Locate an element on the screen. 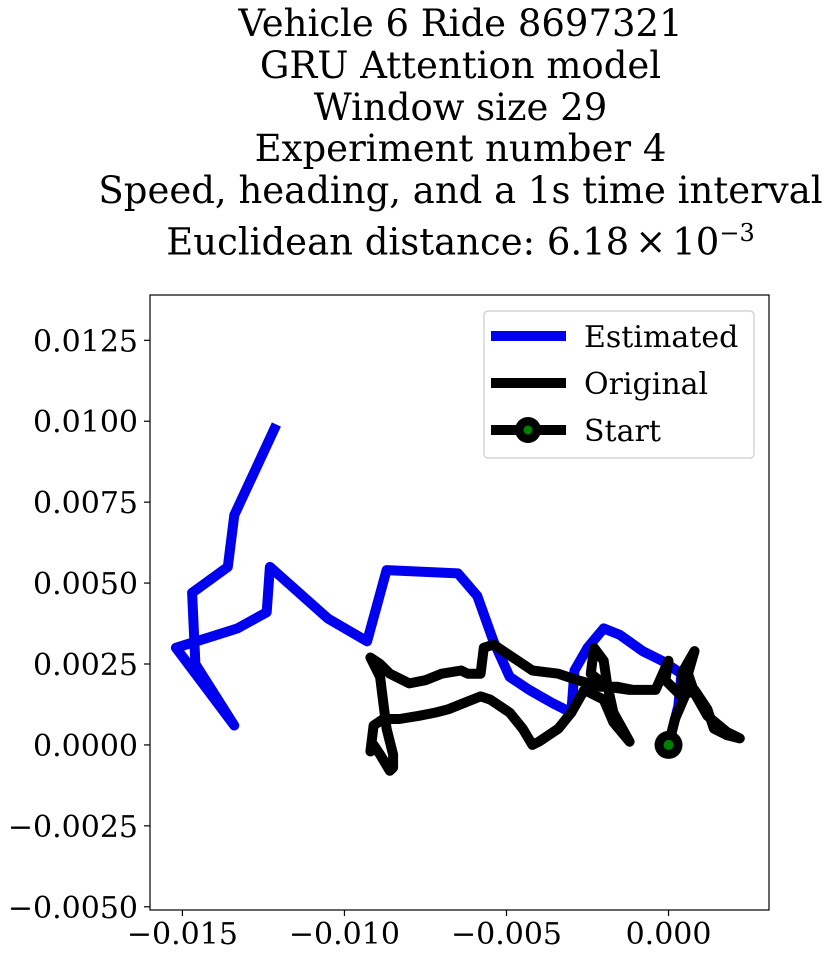 Image resolution: width=833 pixels, height=957 pixels. legend: Estimated Original Start is located at coordinates (619, 384).